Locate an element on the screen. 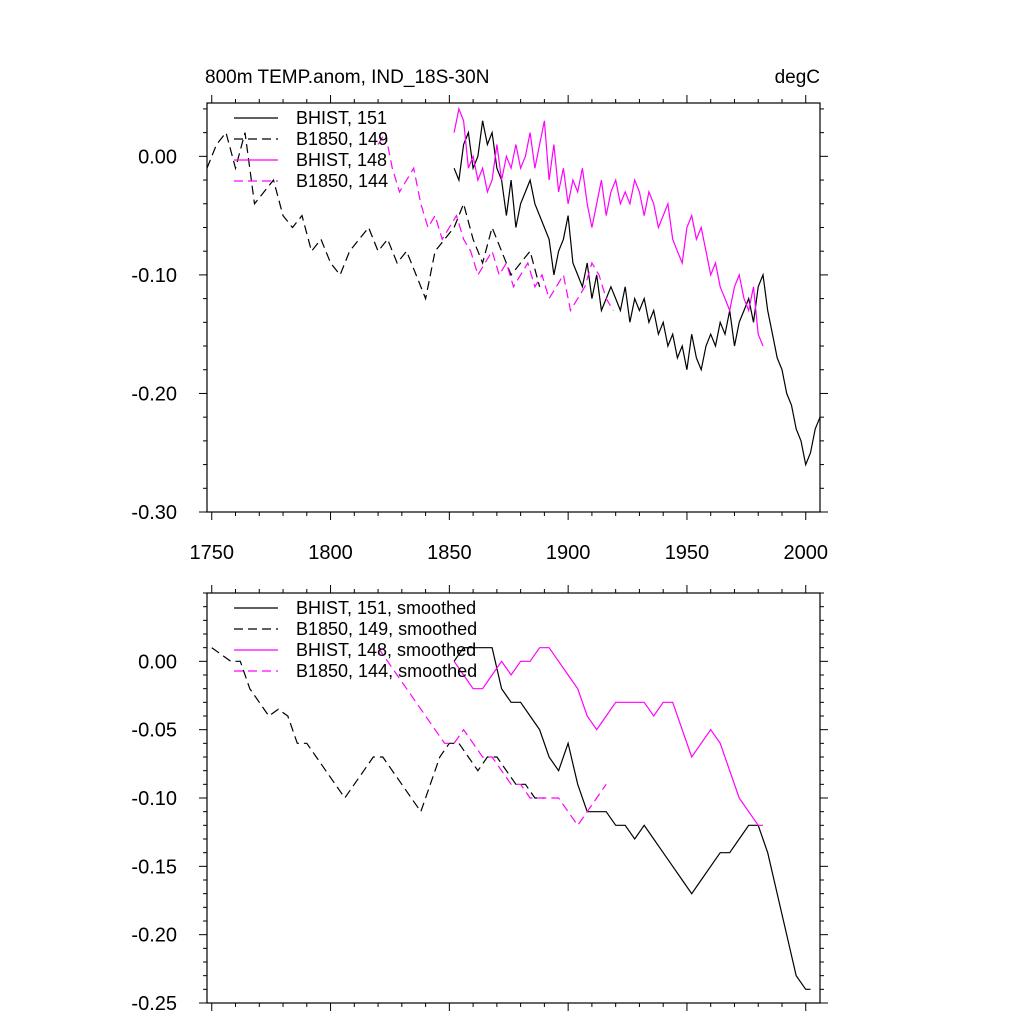  x-tick-label: 1850 is located at coordinates (449, 553).